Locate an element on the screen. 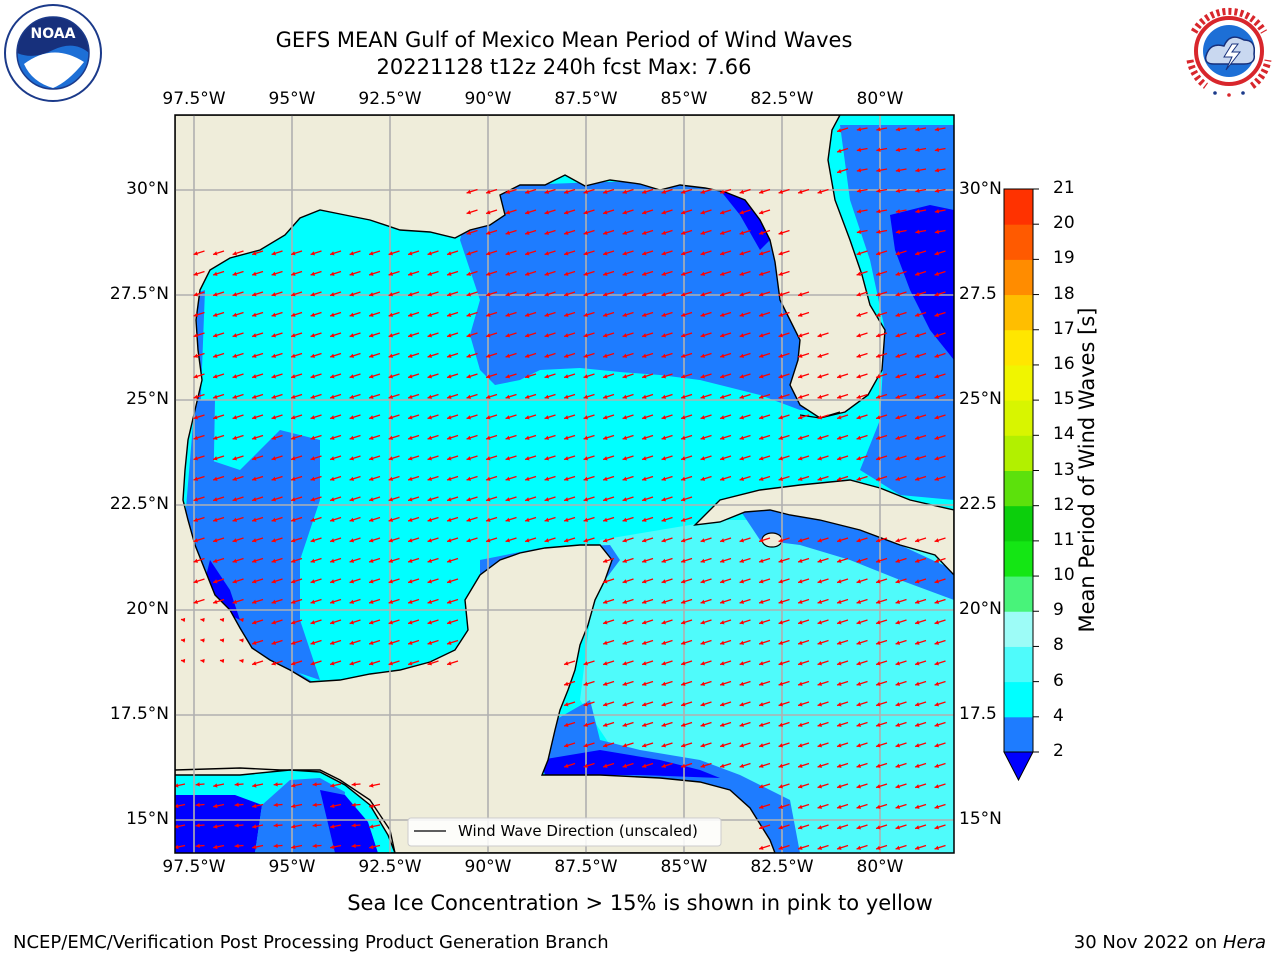 The image size is (1280, 960). lon-label-bottom: 80°W is located at coordinates (880, 867).